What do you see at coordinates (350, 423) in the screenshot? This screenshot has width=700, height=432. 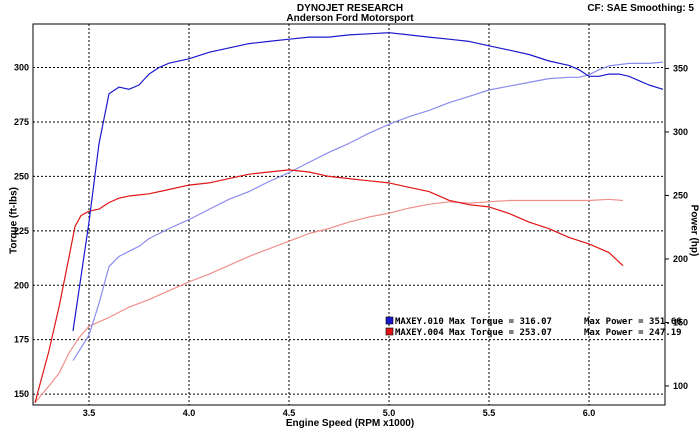 I see `x-axis-title: Engine Speed (RPM x1000)` at bounding box center [350, 423].